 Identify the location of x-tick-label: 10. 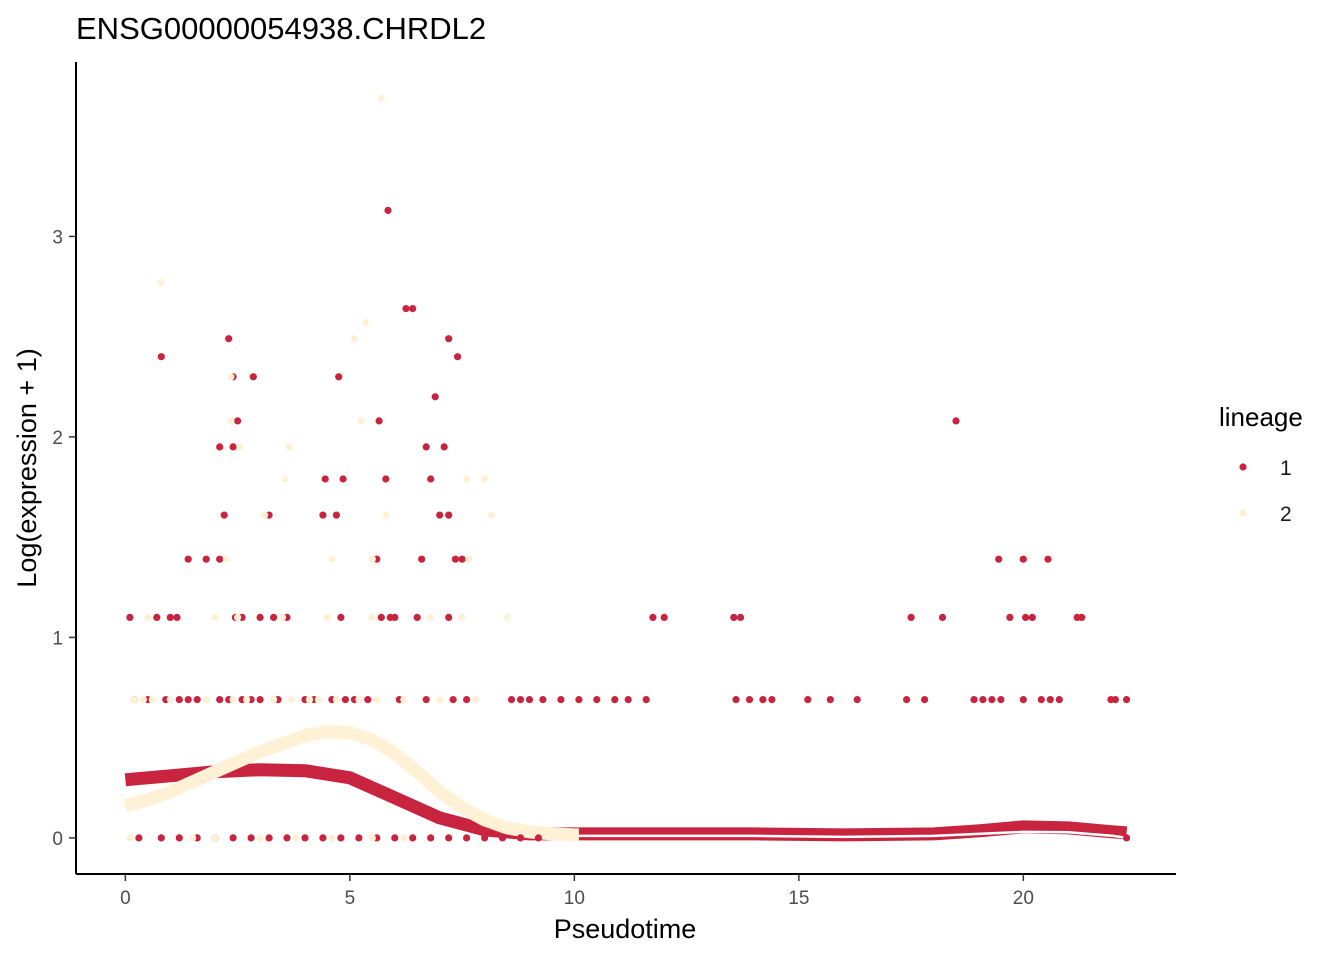
(574, 898).